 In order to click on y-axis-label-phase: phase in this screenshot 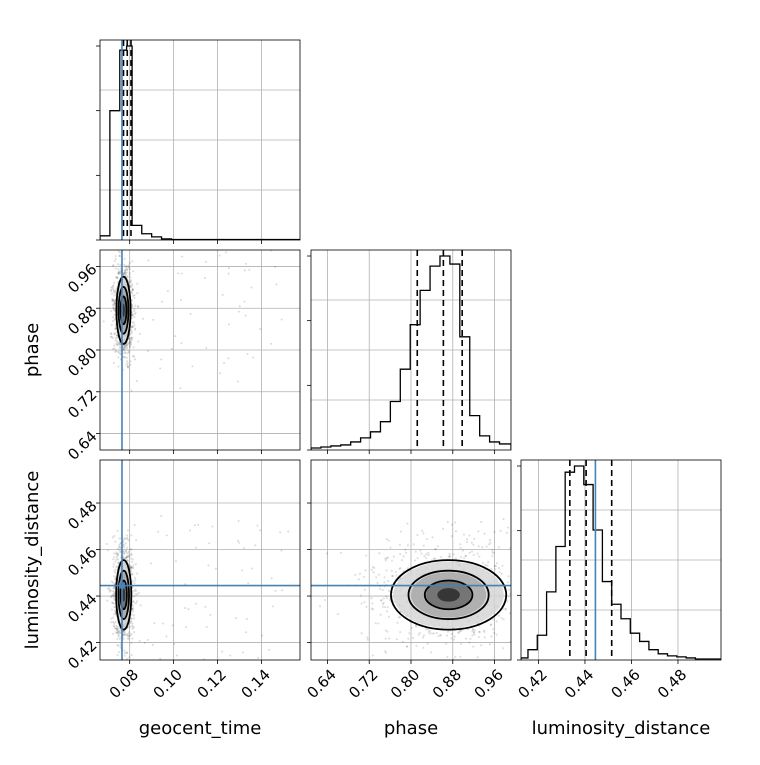, I will do `click(32, 350)`.